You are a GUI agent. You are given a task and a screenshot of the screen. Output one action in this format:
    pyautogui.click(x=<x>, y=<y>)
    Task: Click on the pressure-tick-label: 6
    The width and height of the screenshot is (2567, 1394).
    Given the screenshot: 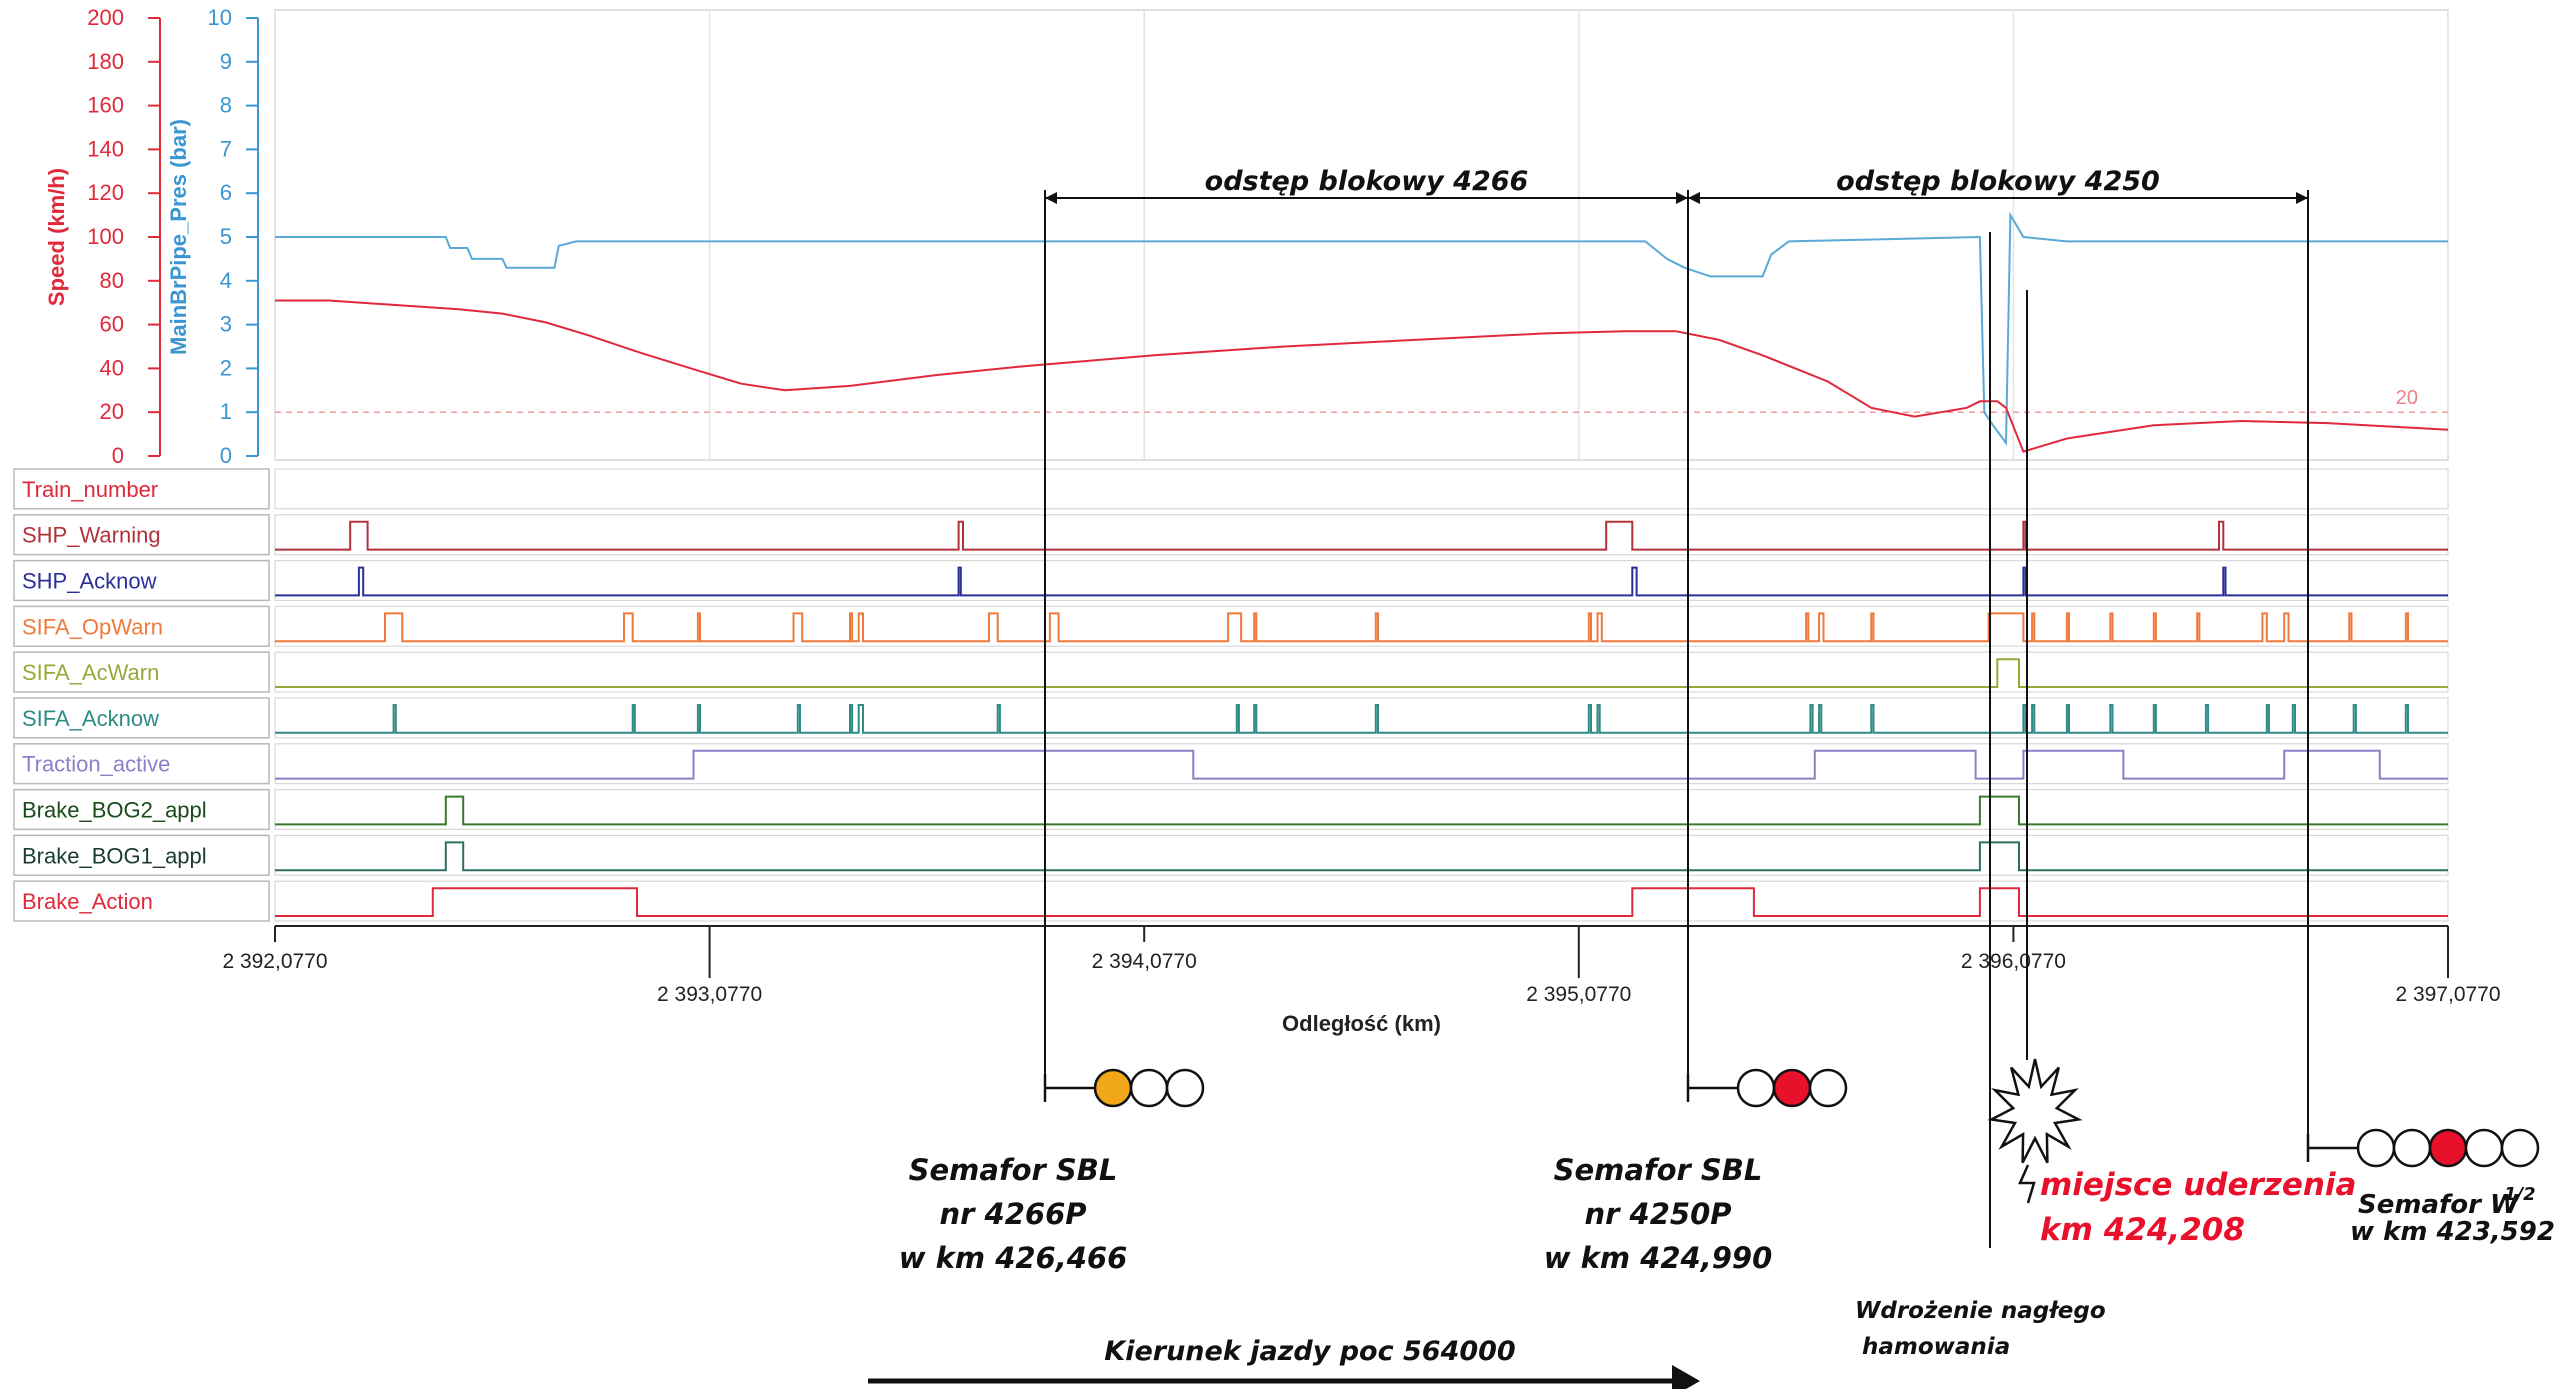 What is the action you would take?
    pyautogui.click(x=226, y=192)
    